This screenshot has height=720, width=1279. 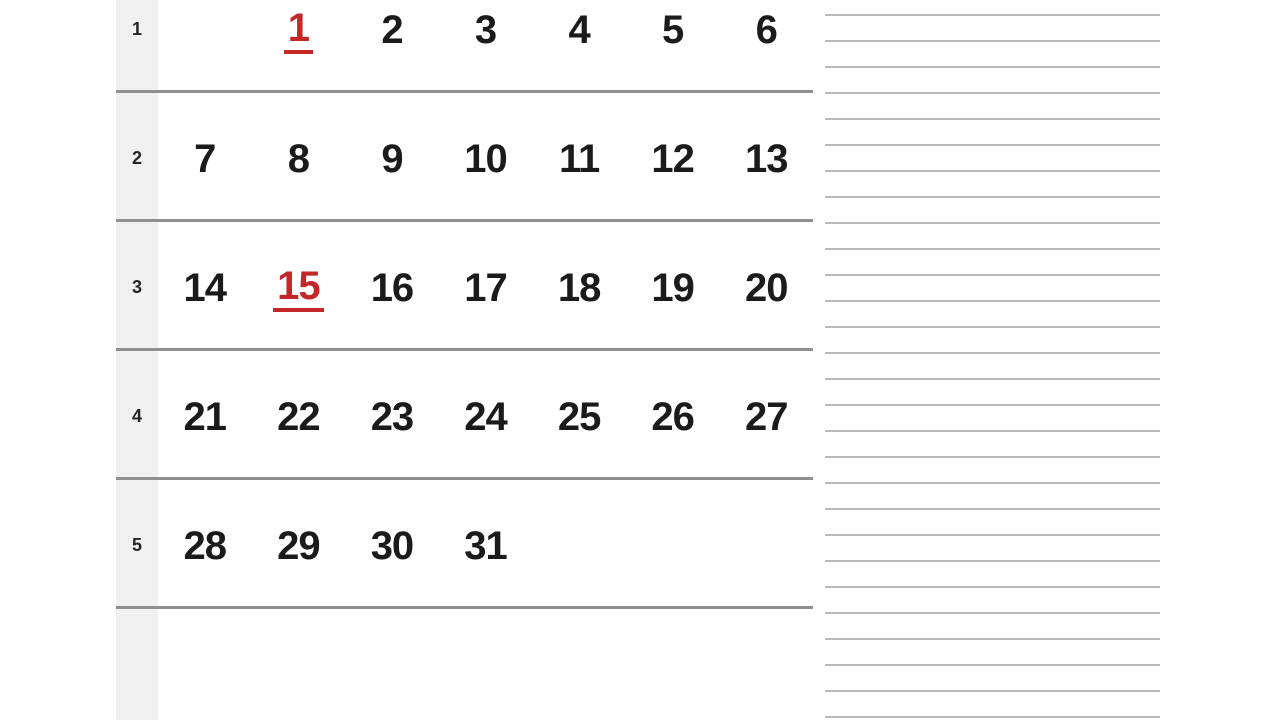 What do you see at coordinates (673, 29) in the screenshot?
I see `day-cell: 5` at bounding box center [673, 29].